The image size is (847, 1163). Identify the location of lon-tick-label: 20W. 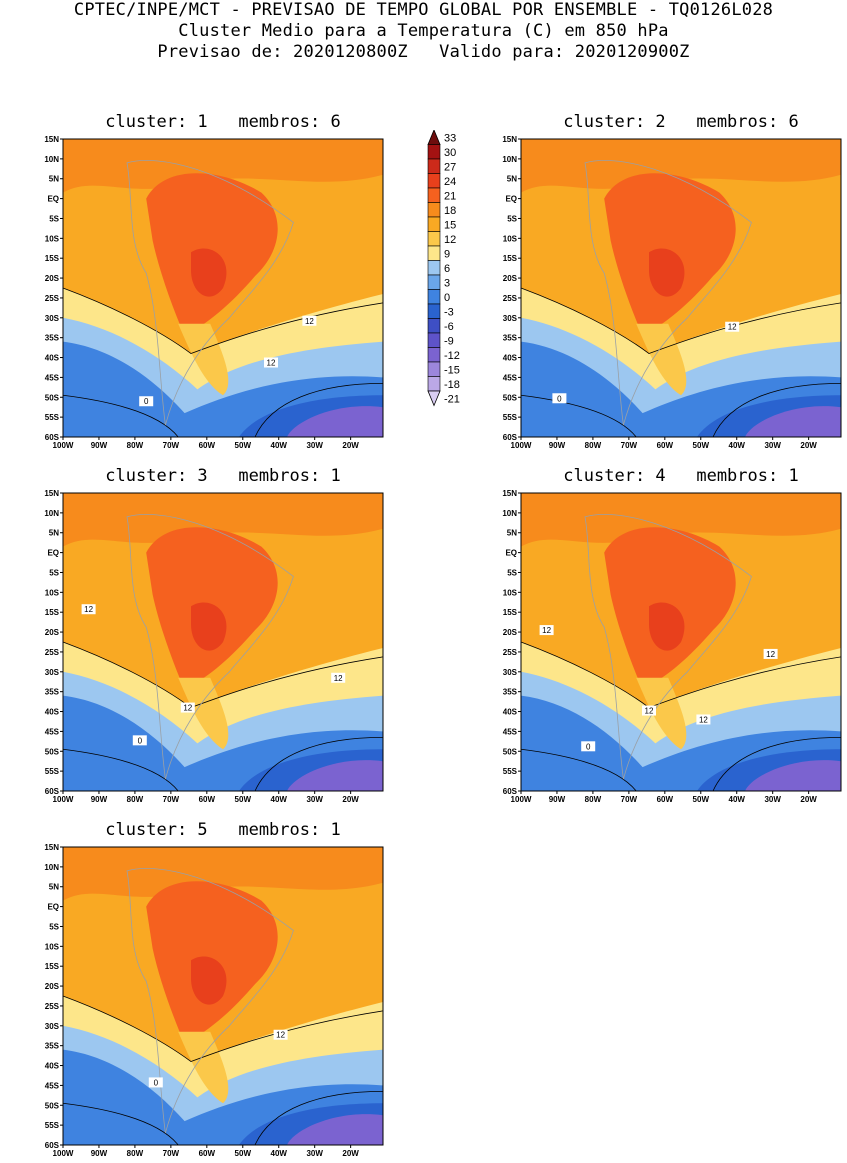
(808, 445).